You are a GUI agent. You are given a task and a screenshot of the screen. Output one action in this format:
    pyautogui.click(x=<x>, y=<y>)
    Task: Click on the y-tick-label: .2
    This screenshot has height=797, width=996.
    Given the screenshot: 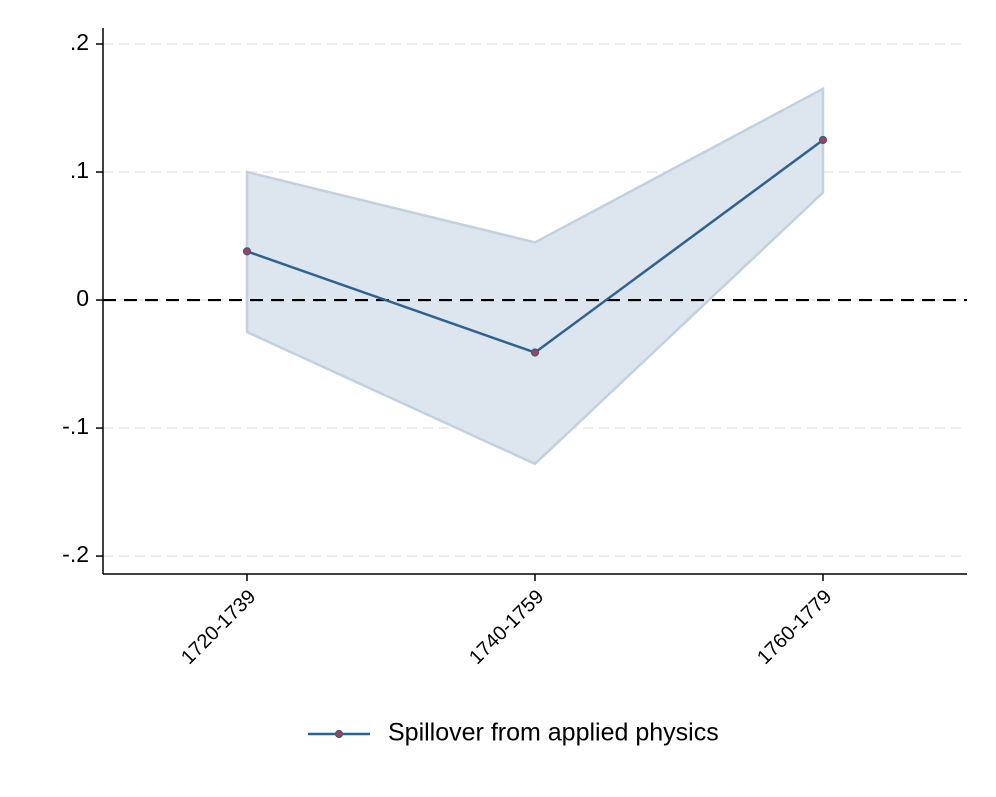 What is the action you would take?
    pyautogui.click(x=79, y=42)
    